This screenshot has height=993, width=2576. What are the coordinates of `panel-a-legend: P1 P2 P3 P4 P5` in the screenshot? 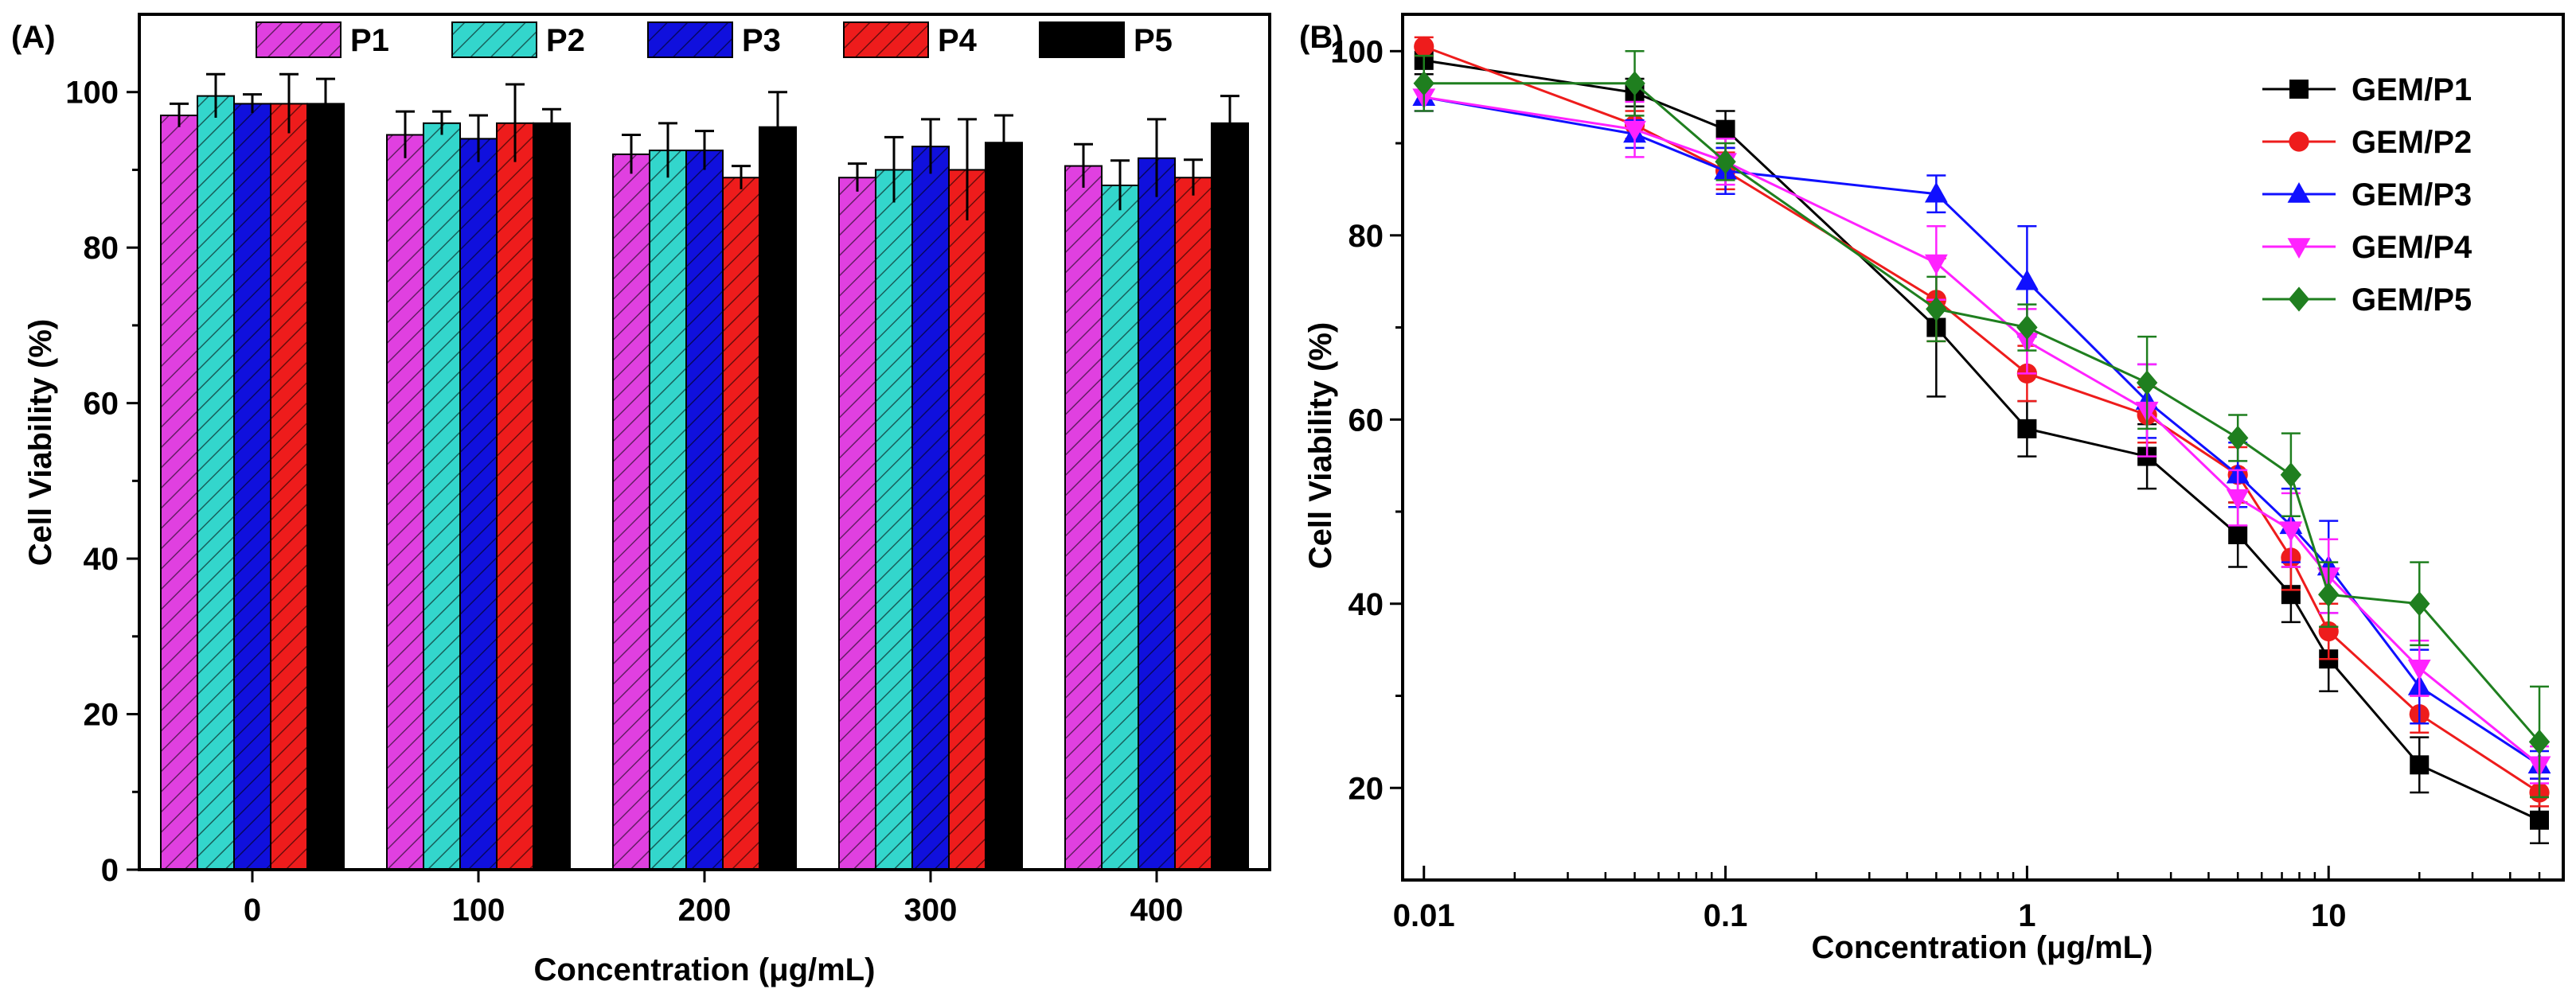 It's located at (714, 39).